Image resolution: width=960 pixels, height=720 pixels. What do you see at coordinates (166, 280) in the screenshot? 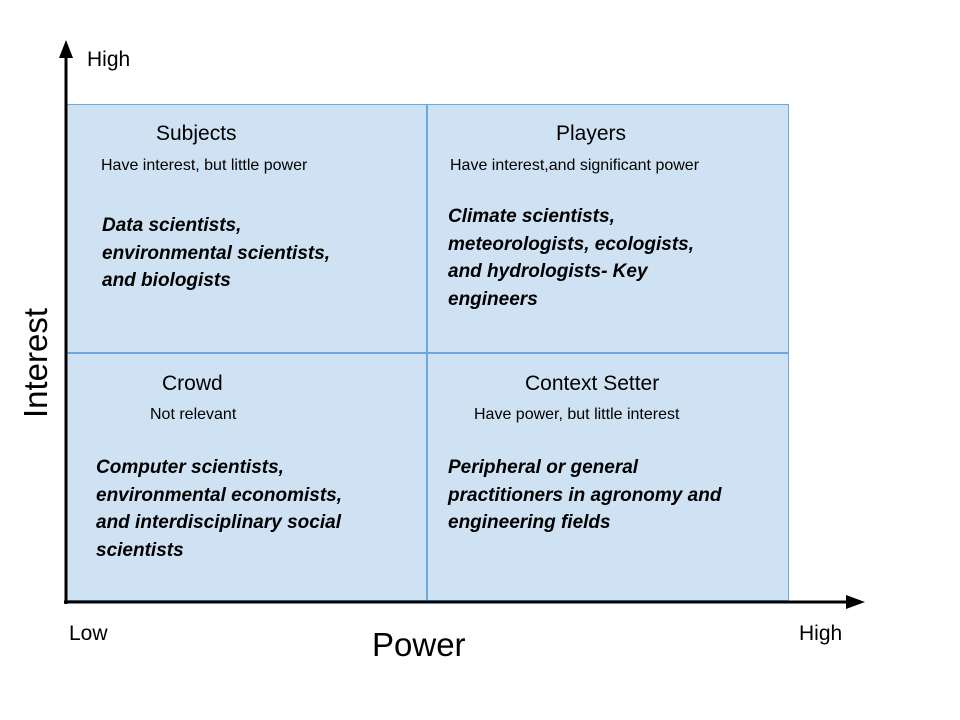
I see `subjects-stakeholder-line: and biologists` at bounding box center [166, 280].